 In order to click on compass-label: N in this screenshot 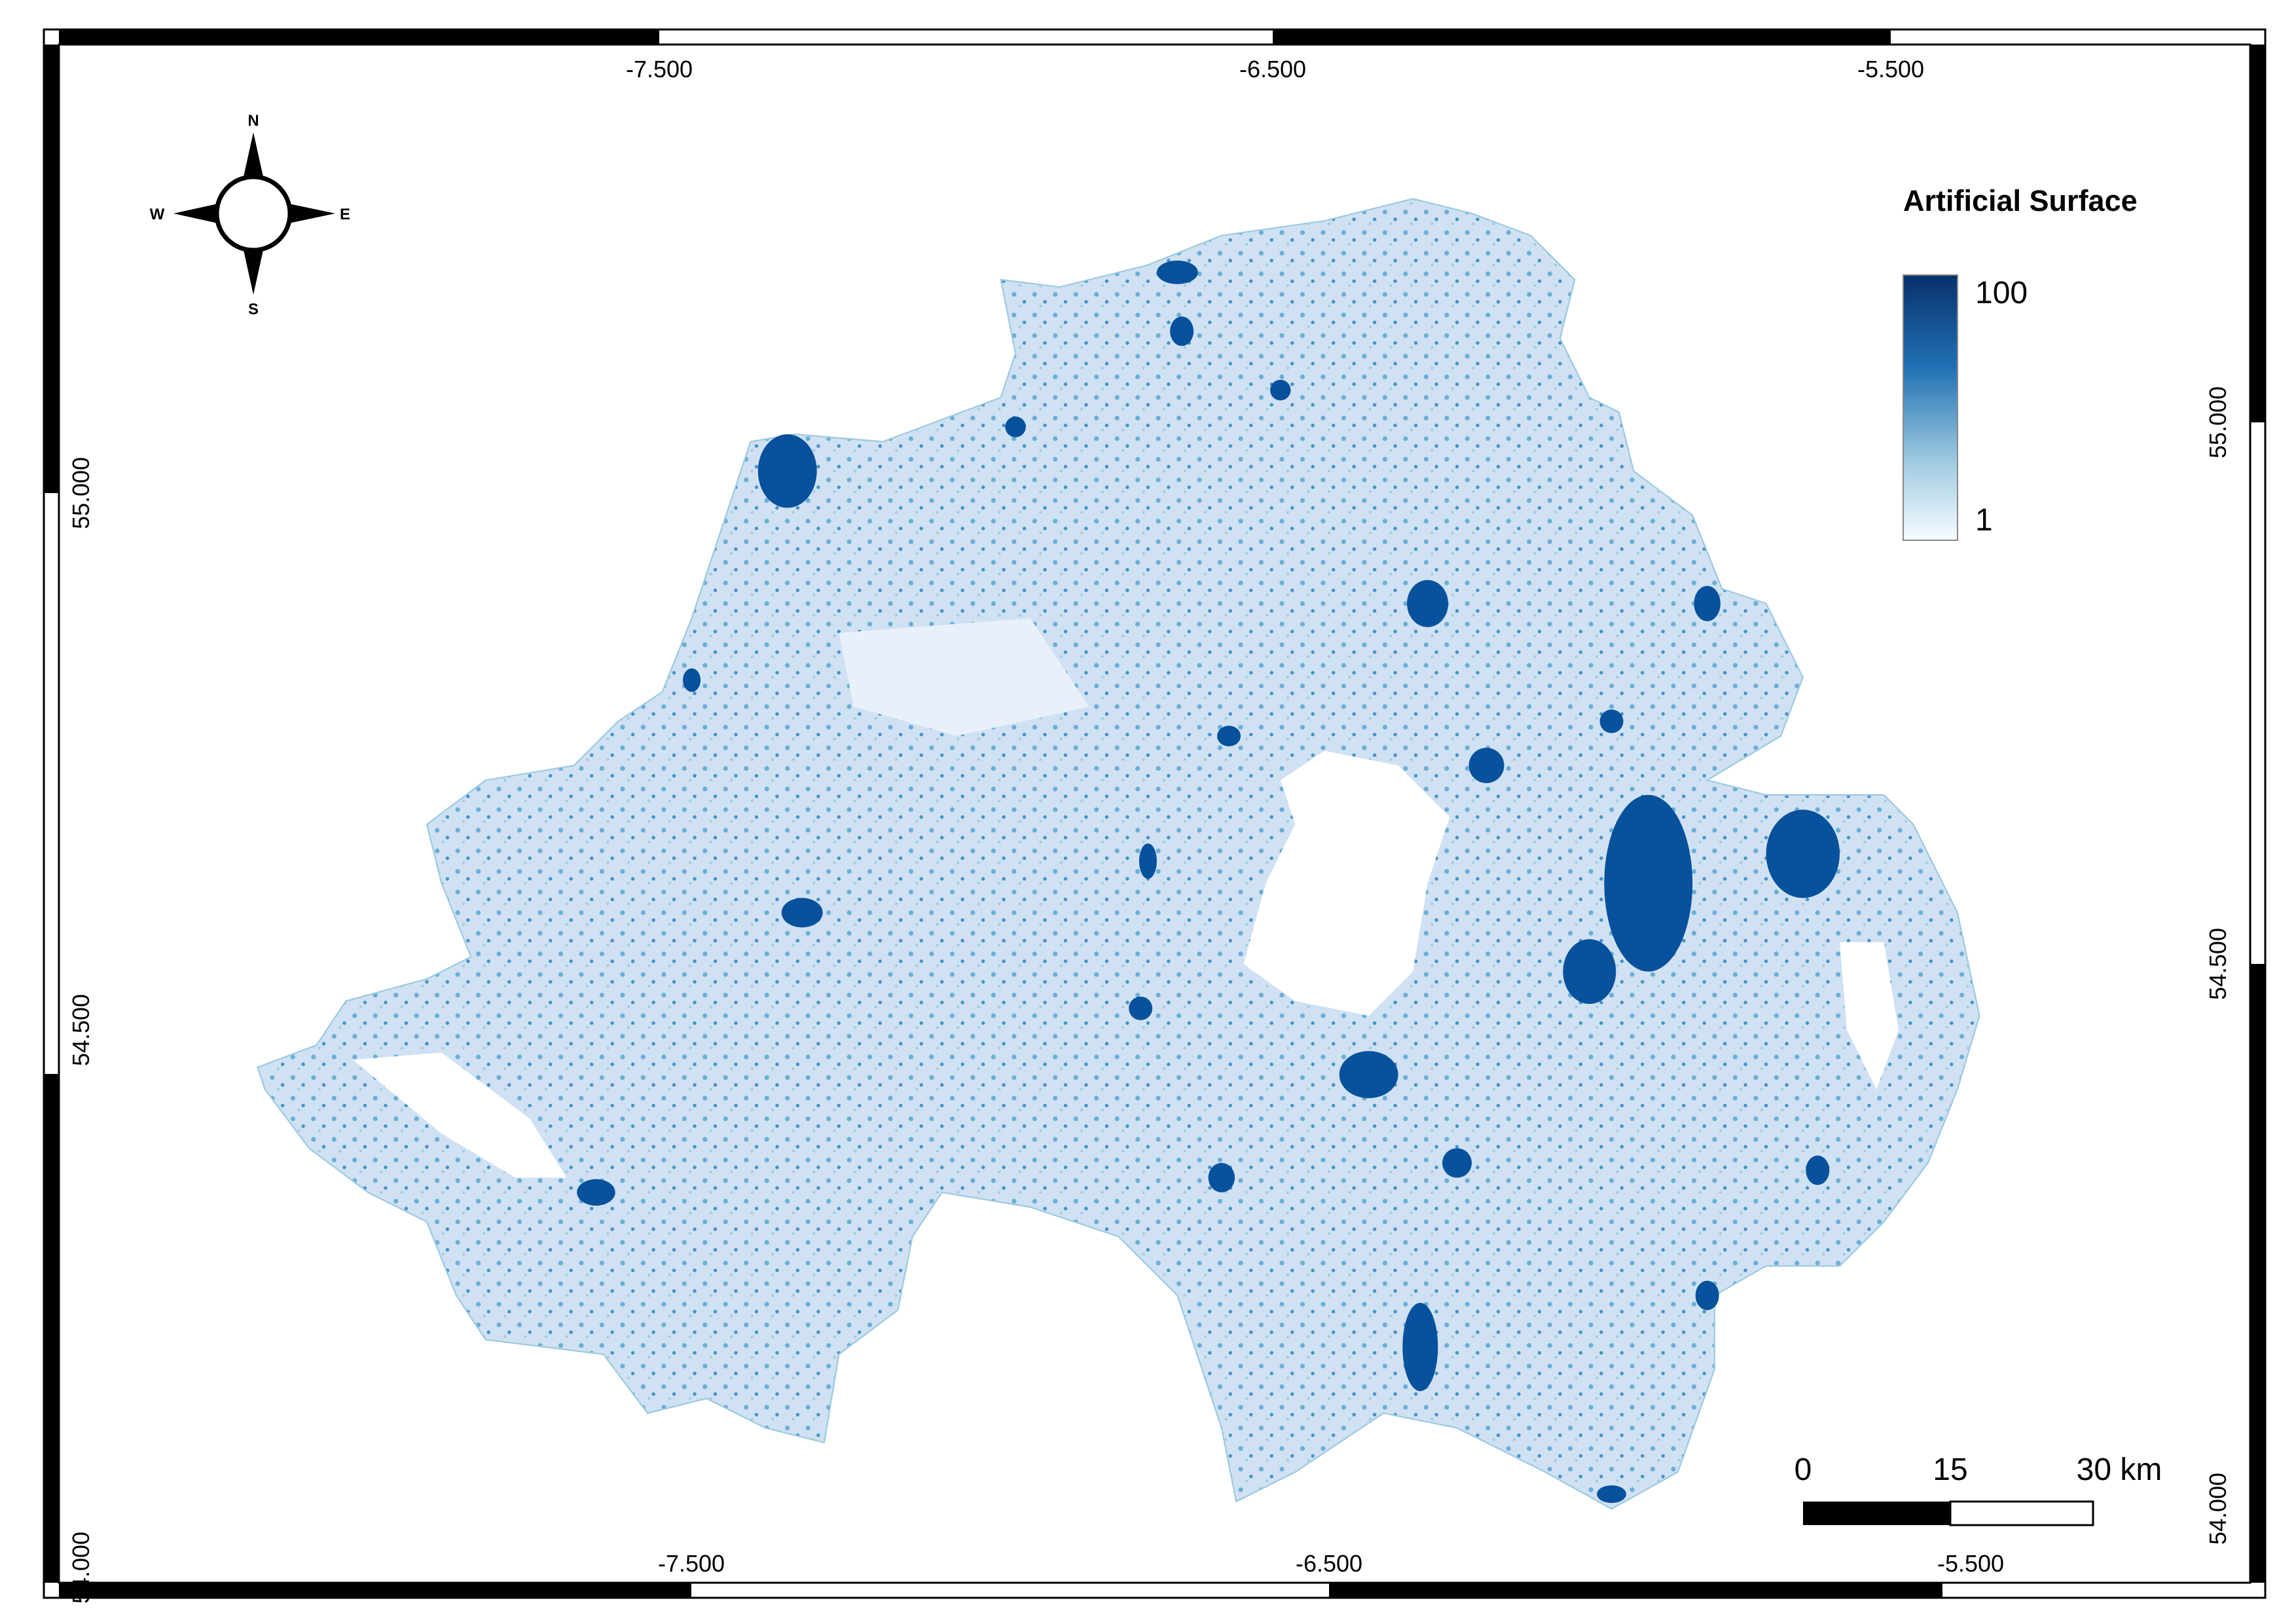, I will do `click(253, 121)`.